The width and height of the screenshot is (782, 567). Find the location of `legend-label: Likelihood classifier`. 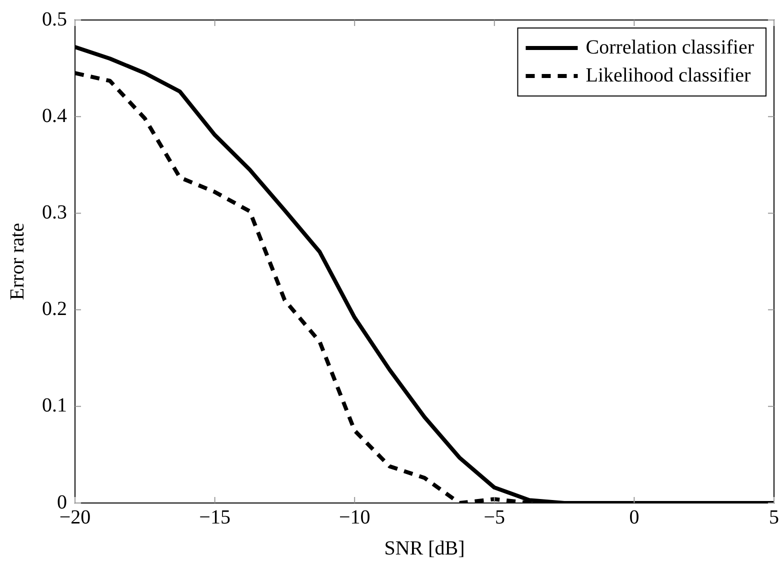

legend-label: Likelihood classifier is located at coordinates (669, 75).